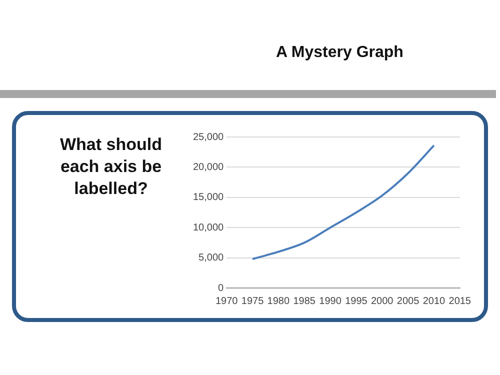 Image resolution: width=500 pixels, height=375 pixels. I want to click on y-tick-label: 0, so click(221, 288).